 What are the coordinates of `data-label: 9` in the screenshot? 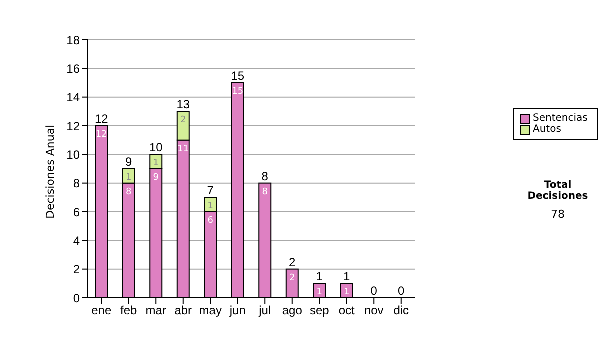 It's located at (156, 178).